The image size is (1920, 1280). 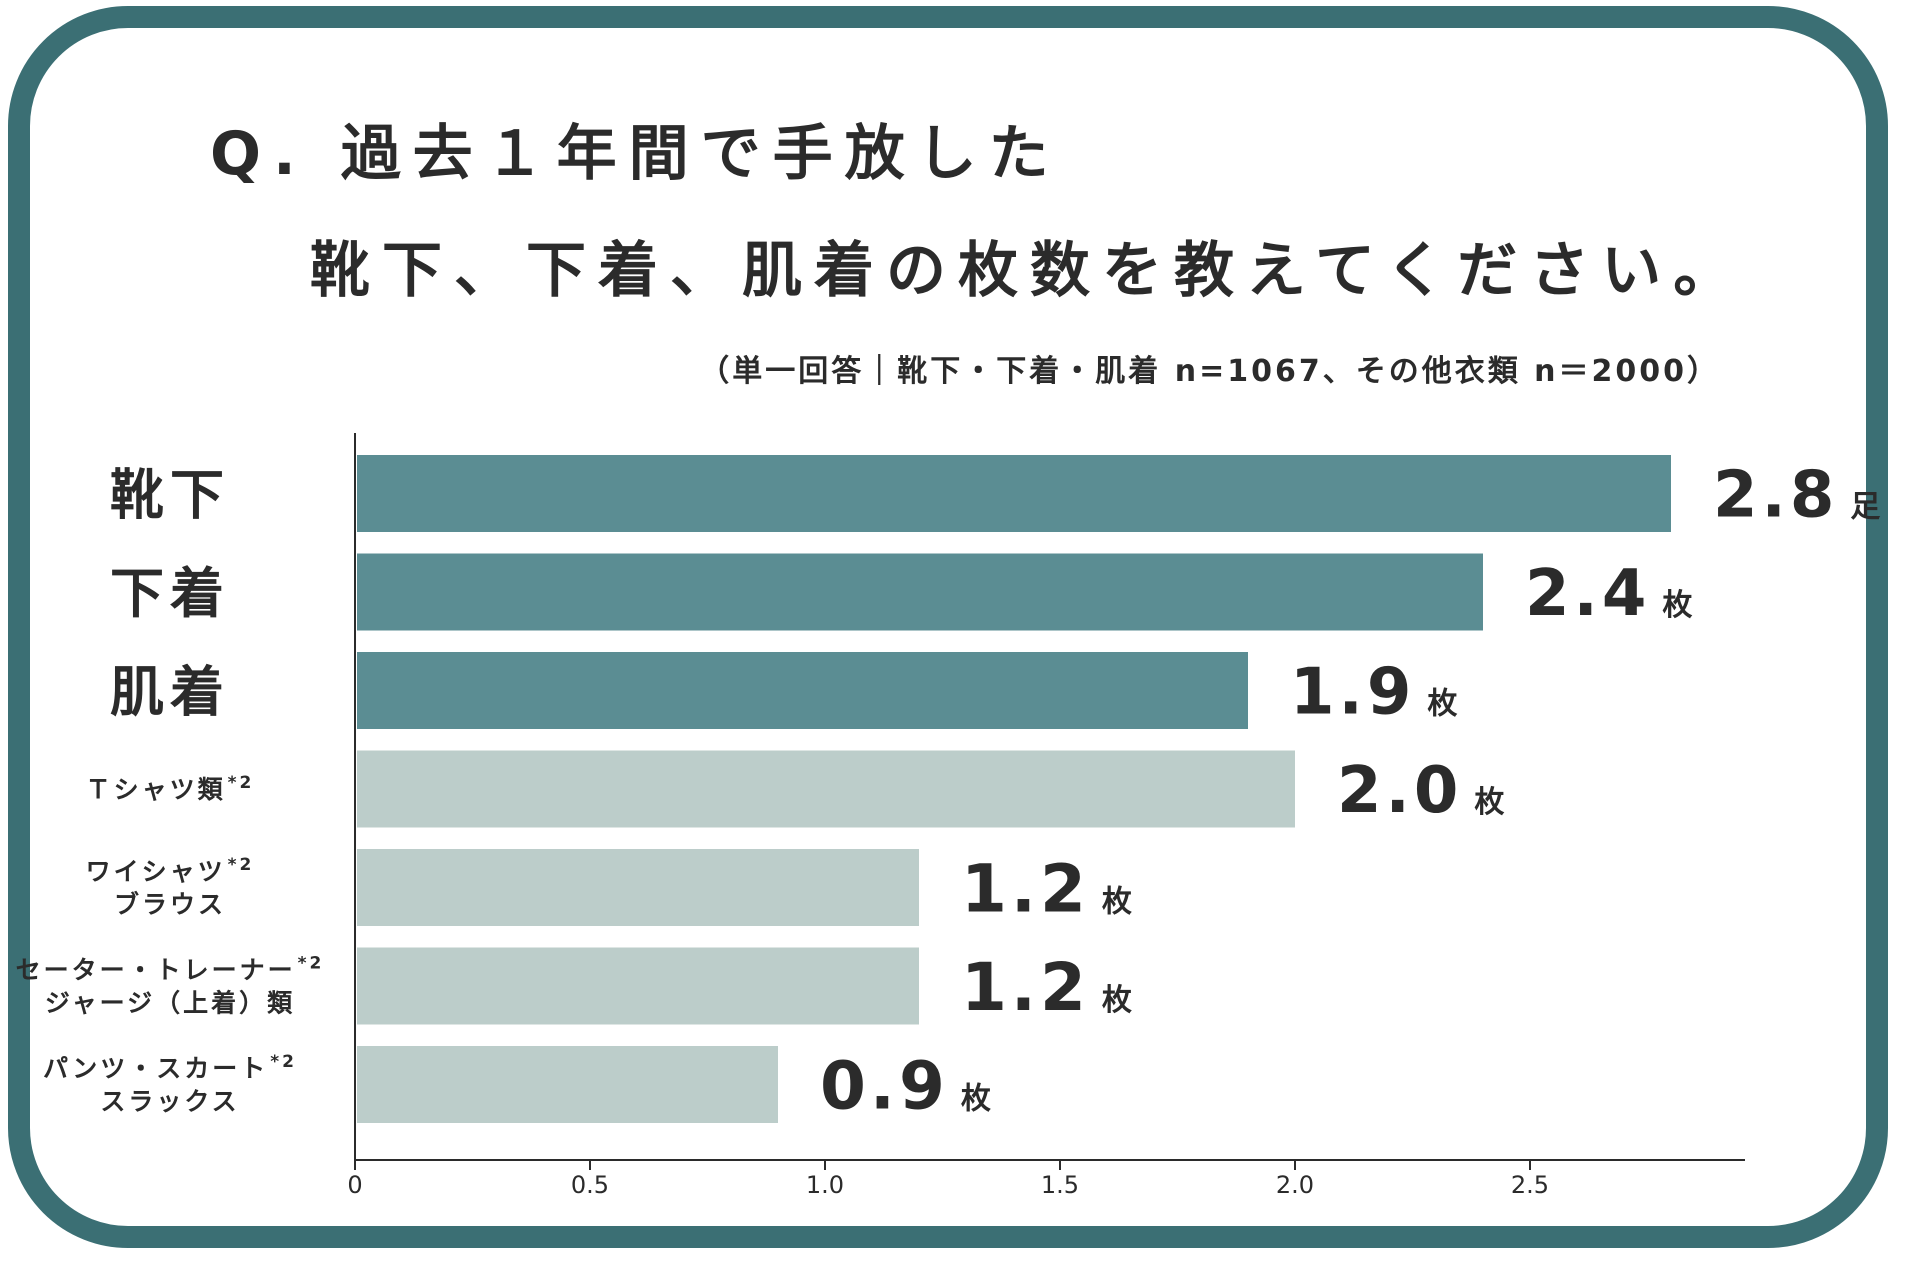 What do you see at coordinates (825, 1185) in the screenshot?
I see `x-tick-label: 1.0` at bounding box center [825, 1185].